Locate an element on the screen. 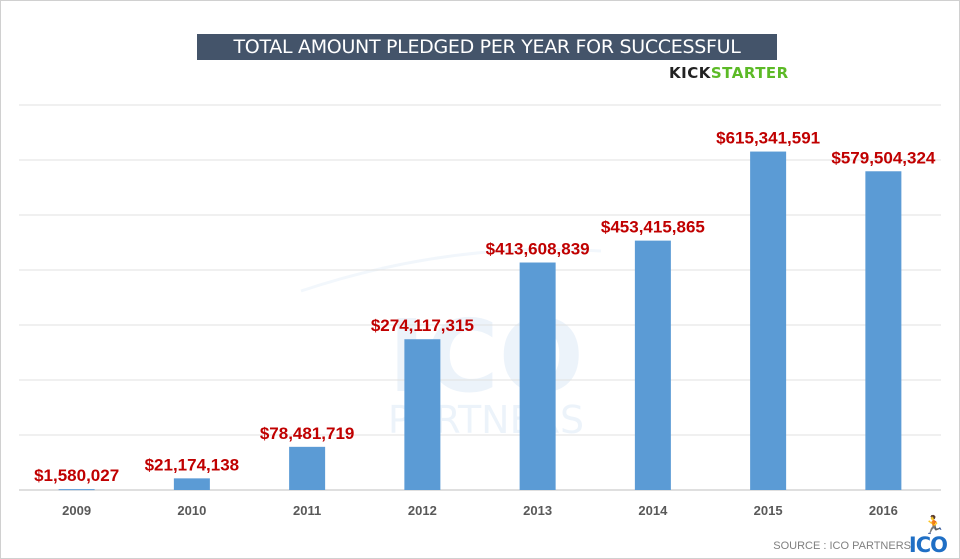 The height and width of the screenshot is (559, 960). x-tick-label: 2009 is located at coordinates (76, 510).